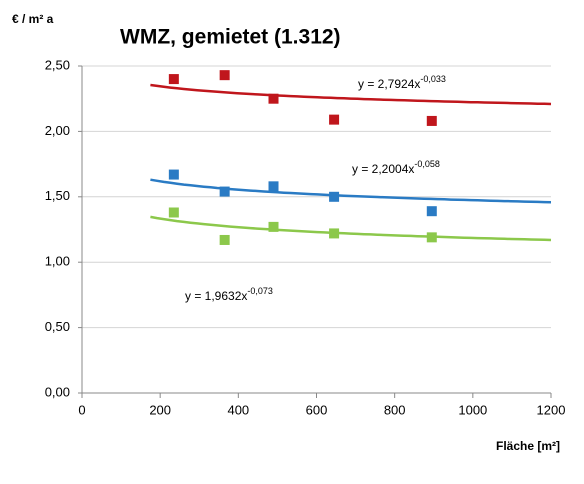 The height and width of the screenshot is (484, 584). I want to click on equation-exponent: -0,073, so click(260, 291).